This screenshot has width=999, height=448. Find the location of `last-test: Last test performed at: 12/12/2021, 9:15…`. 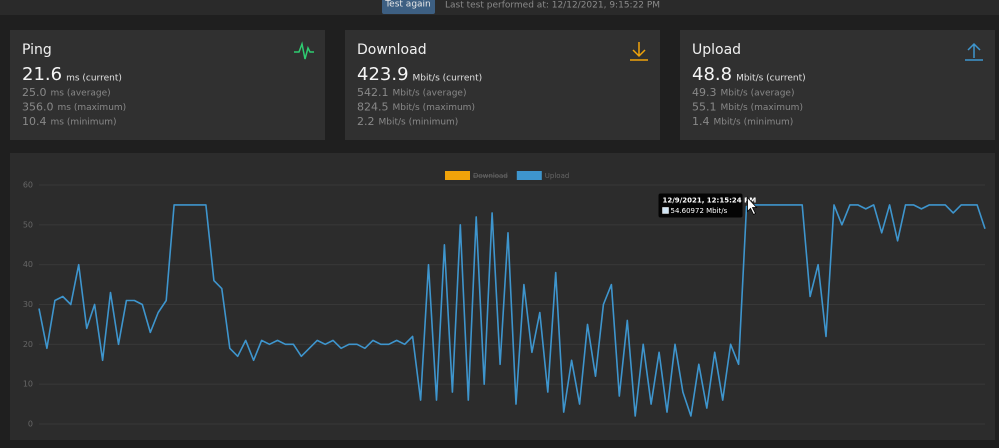

last-test: Last test performed at: 12/12/2021, 9:15… is located at coordinates (552, 6).